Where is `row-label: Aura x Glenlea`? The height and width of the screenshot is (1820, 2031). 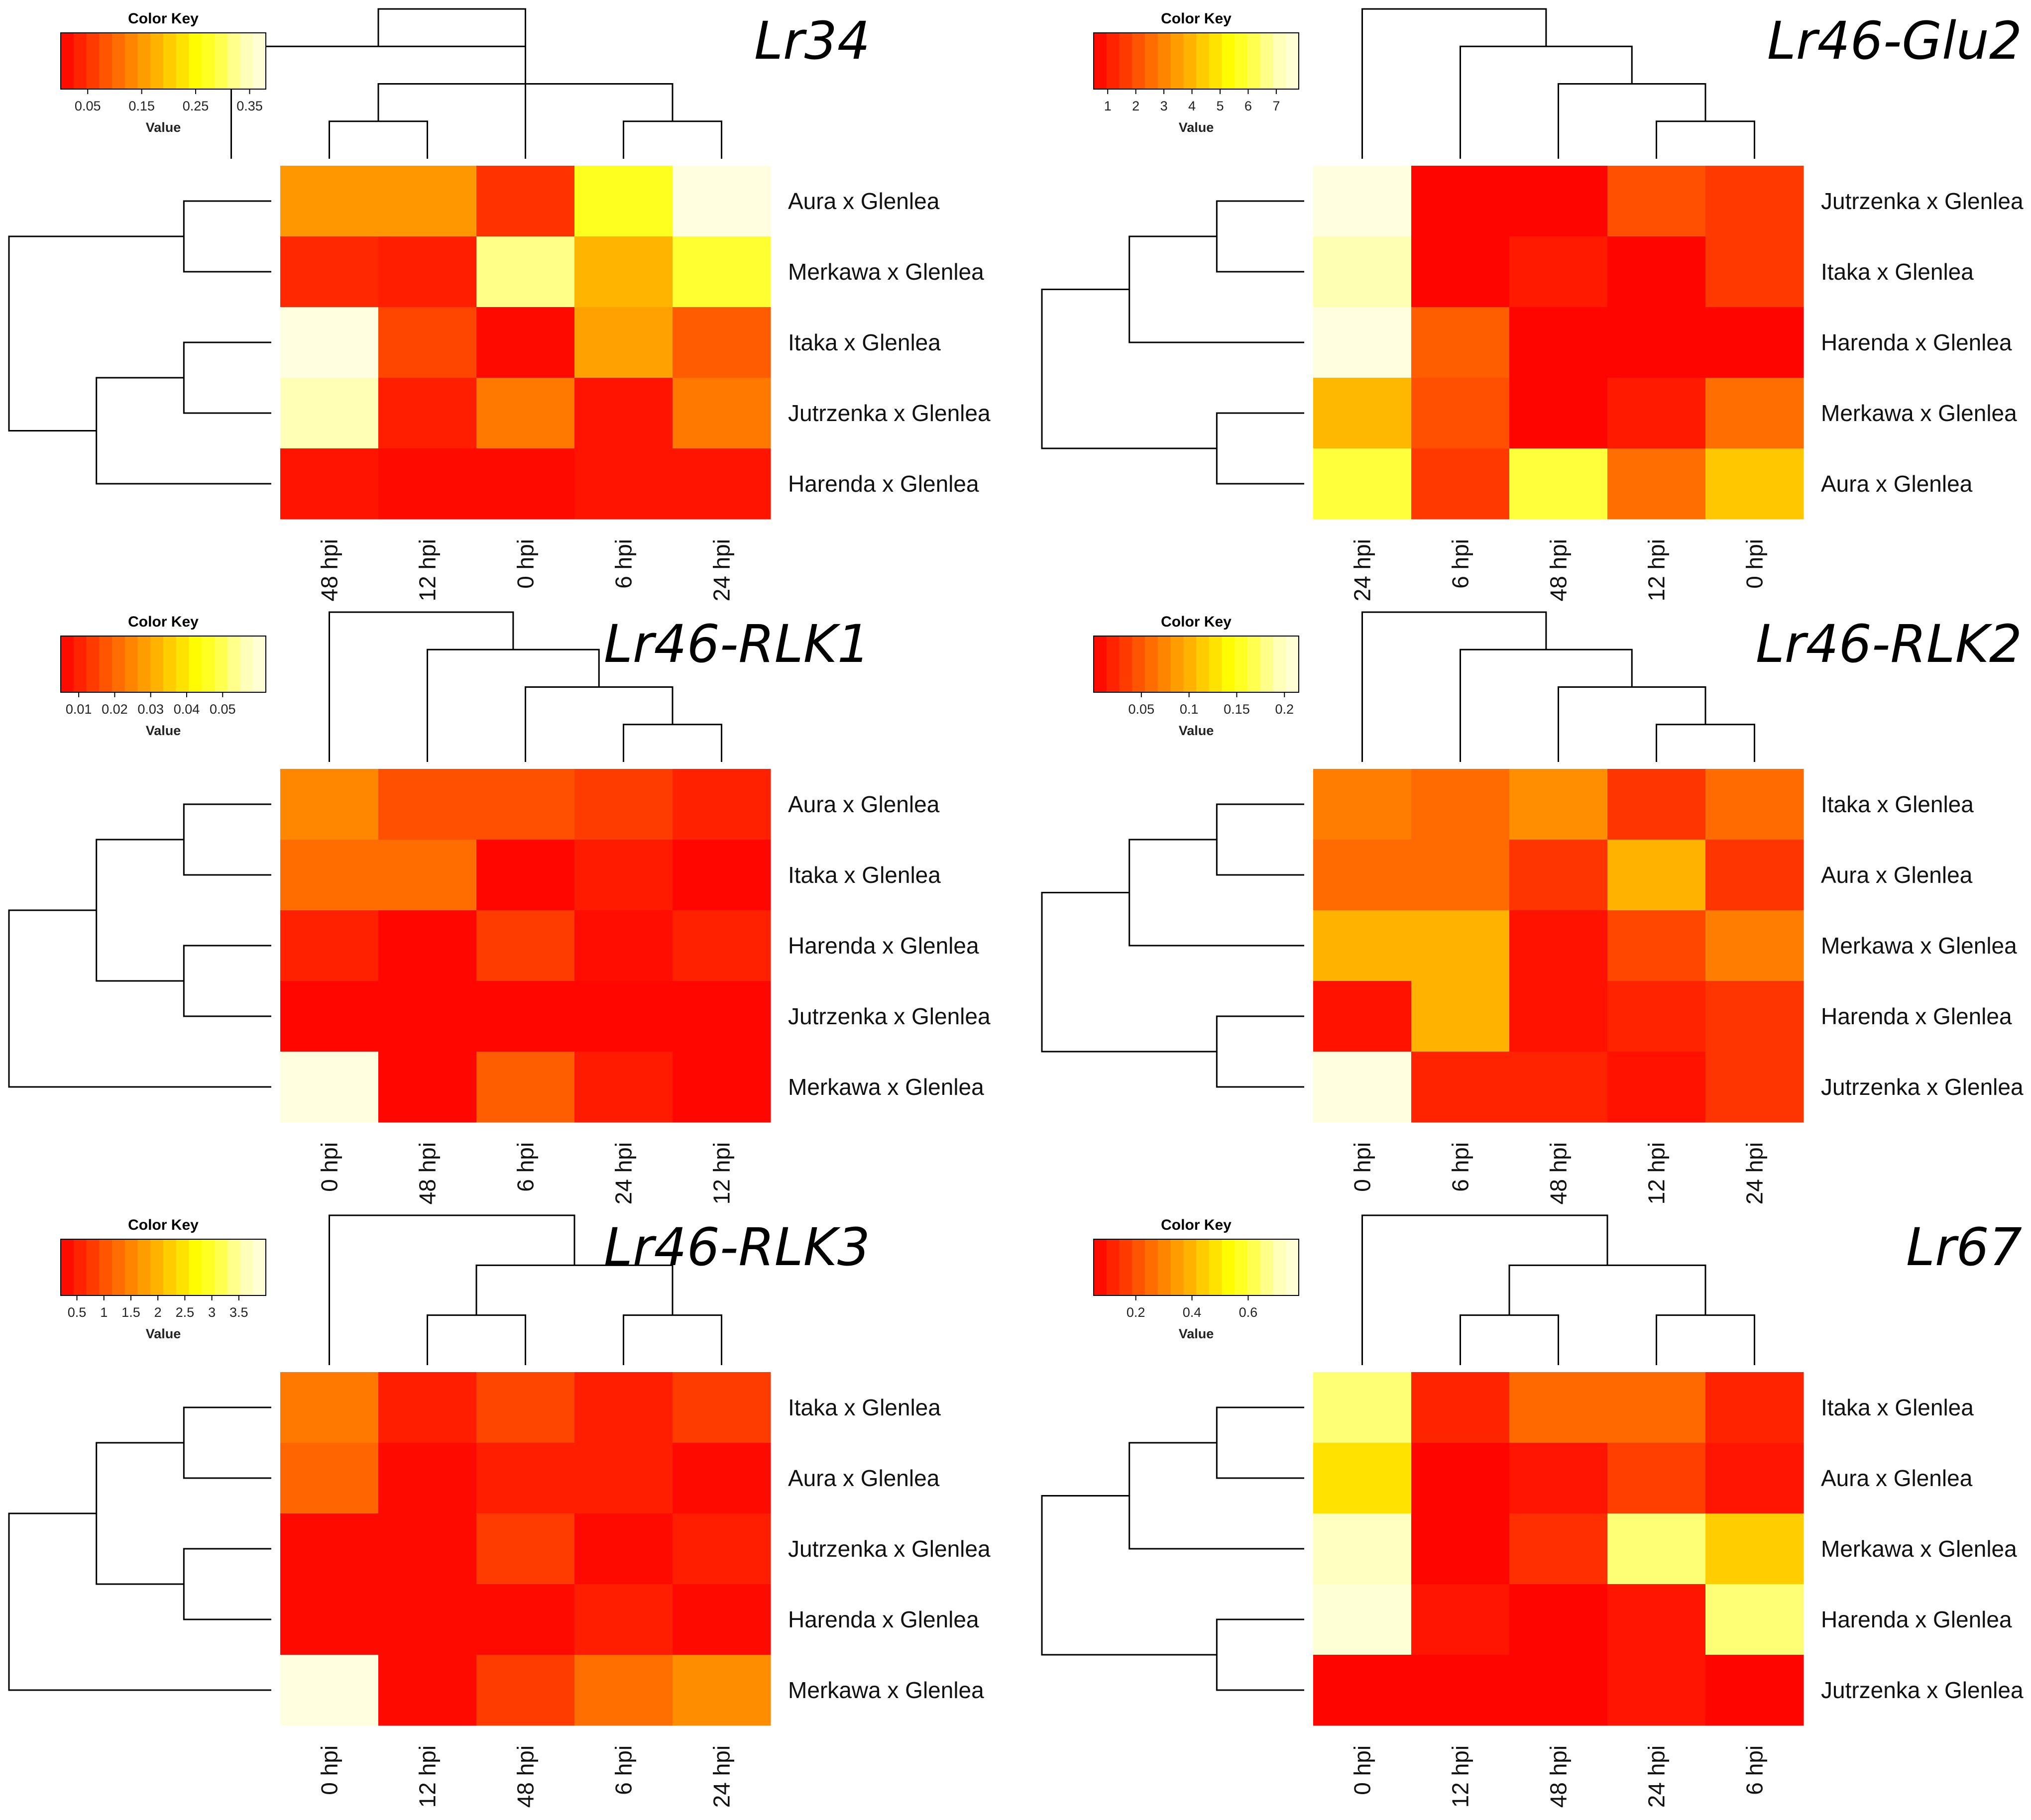 row-label: Aura x Glenlea is located at coordinates (864, 201).